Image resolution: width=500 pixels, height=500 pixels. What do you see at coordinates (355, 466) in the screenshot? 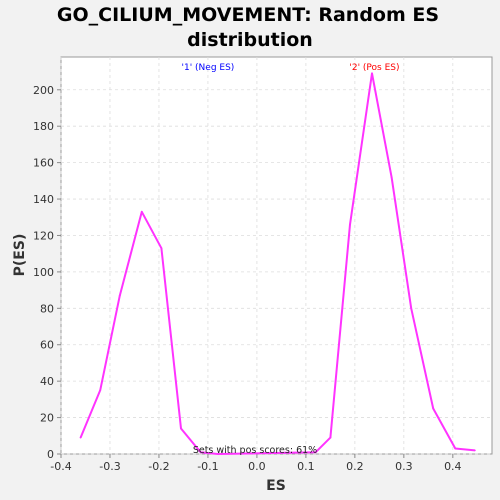
I see `x-tick-label: 0.2` at bounding box center [355, 466].